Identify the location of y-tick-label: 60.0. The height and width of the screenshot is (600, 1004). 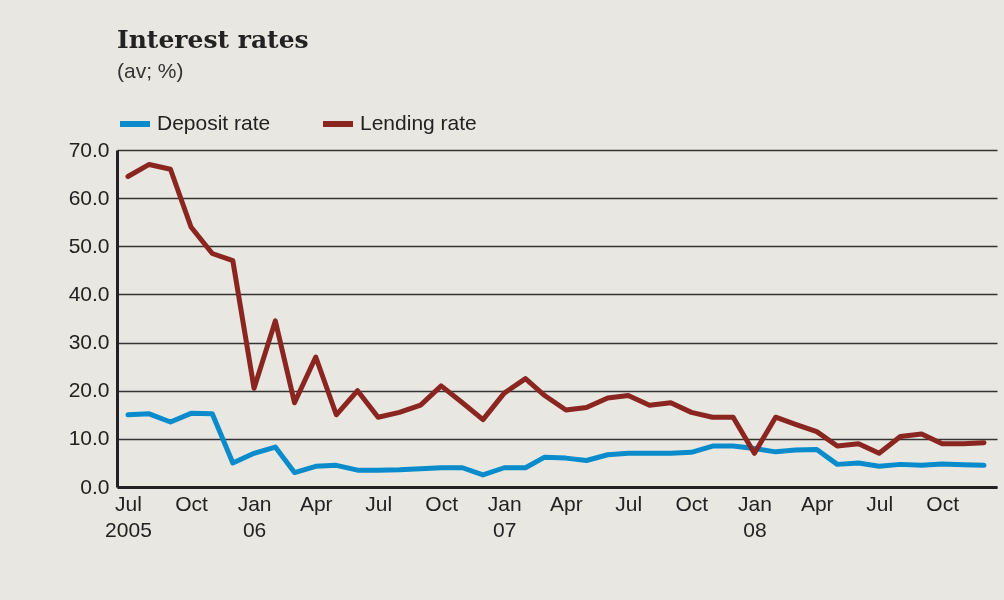
(89, 197).